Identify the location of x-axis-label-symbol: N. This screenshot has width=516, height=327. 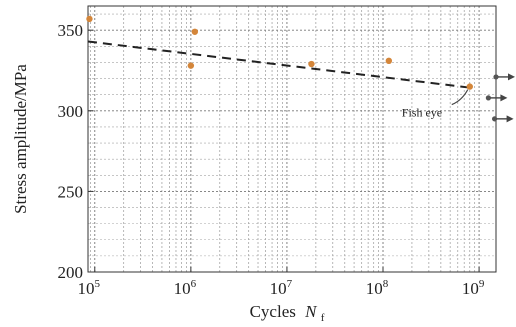
(311, 311).